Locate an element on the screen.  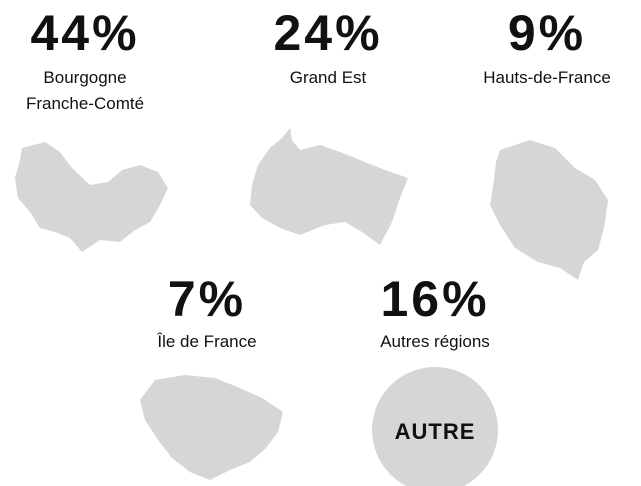
label: Hauts-de-France is located at coordinates (547, 77).